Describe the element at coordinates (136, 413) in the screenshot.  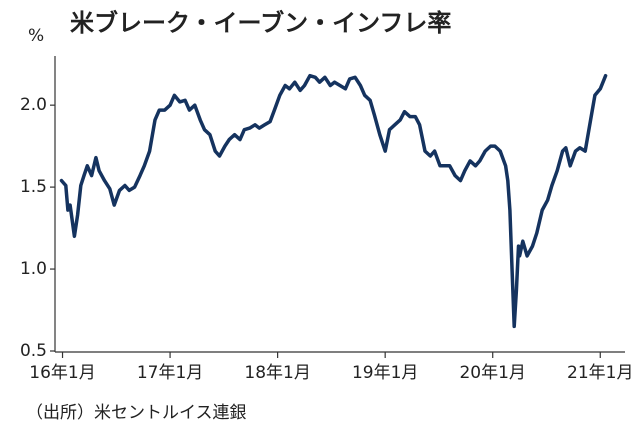
I see `source: （出所）米セントルイス連銀` at that location.